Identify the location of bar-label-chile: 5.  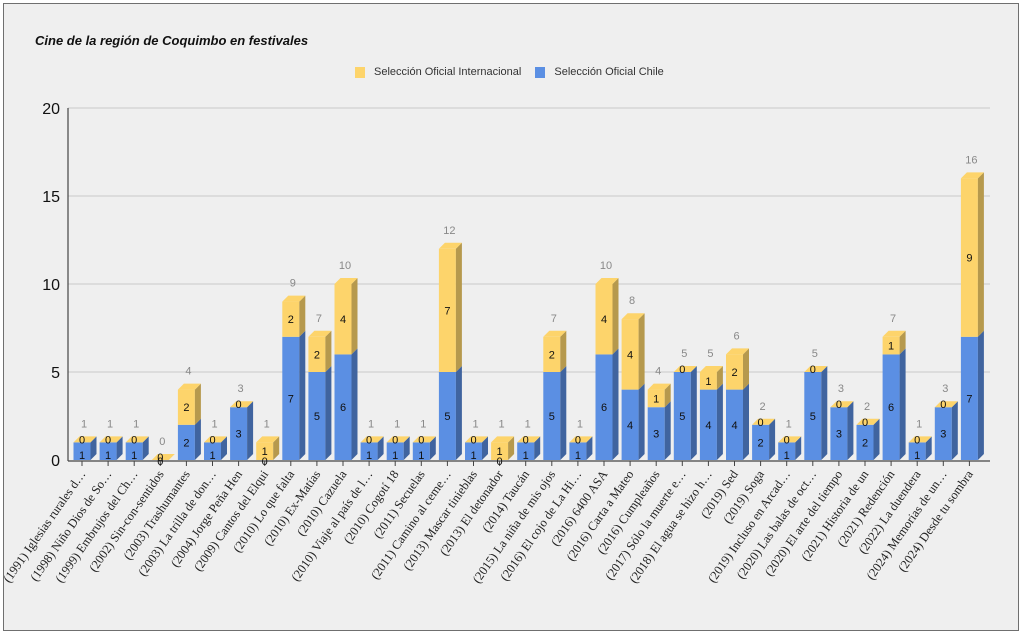
(552, 417).